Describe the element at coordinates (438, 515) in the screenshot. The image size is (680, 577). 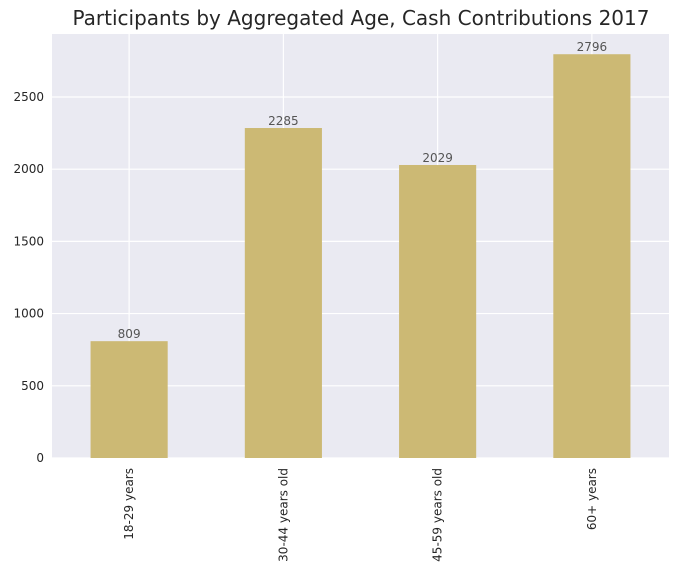
I see `x-tick-label: 45-59 years old` at that location.